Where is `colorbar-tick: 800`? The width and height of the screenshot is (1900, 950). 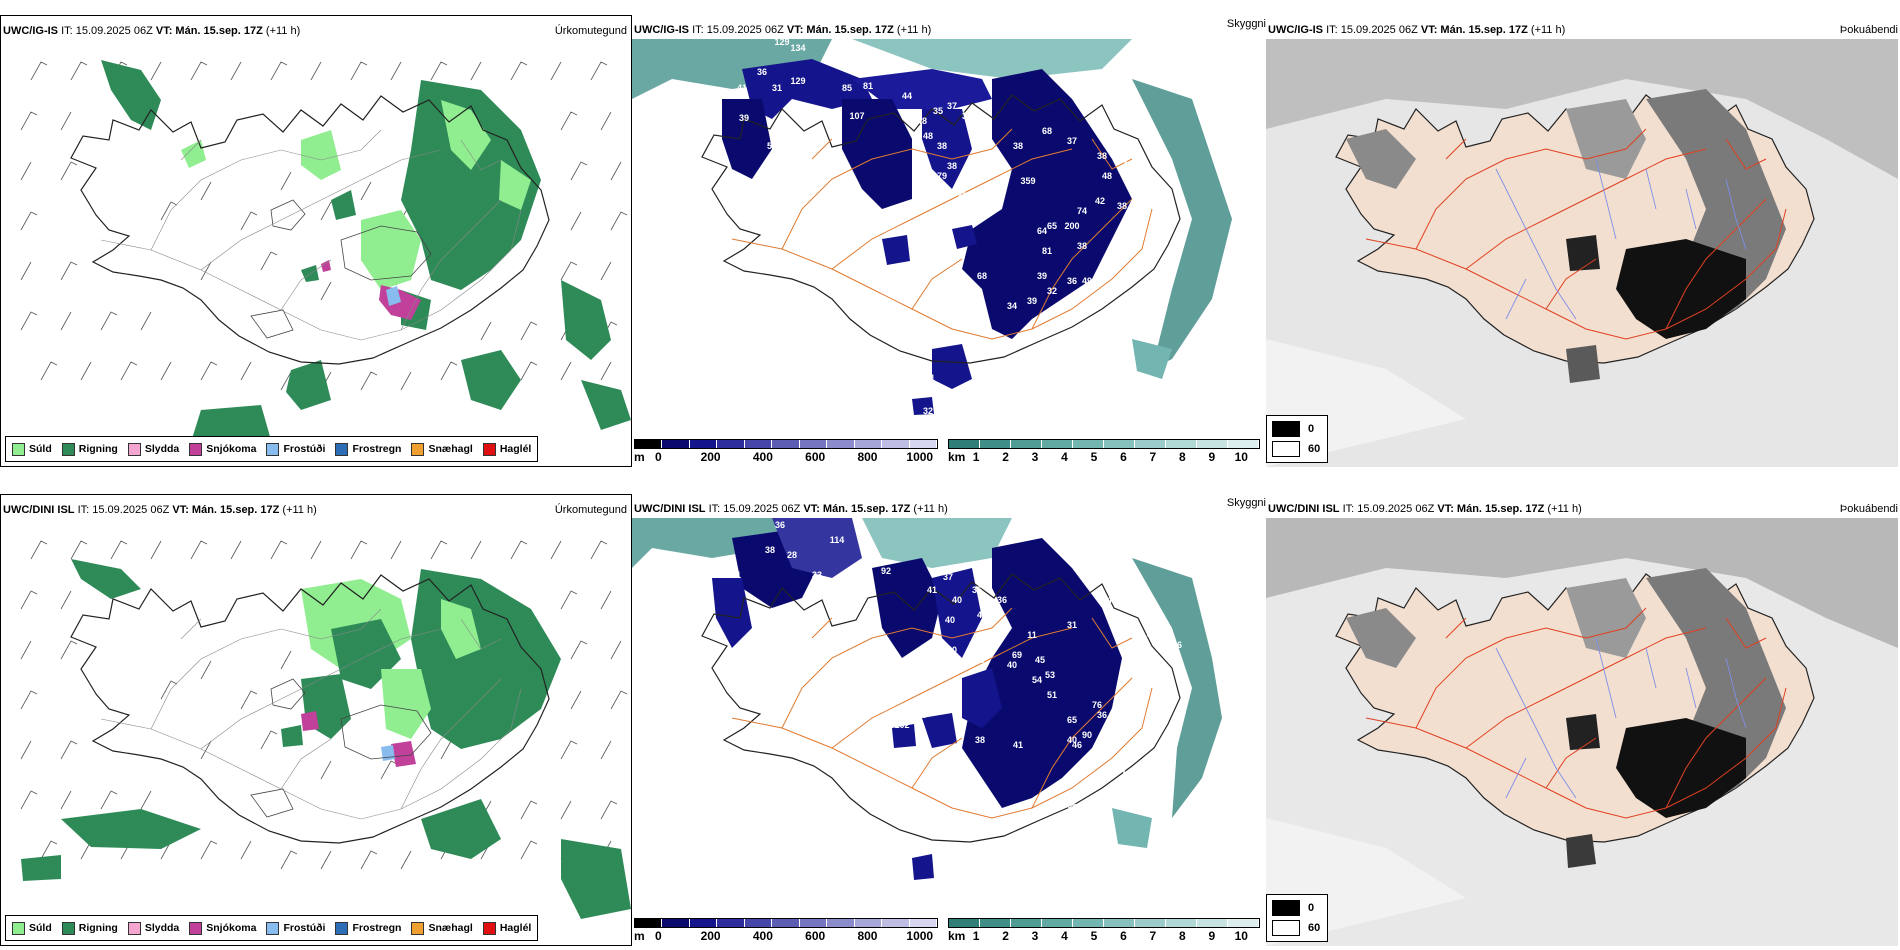
colorbar-tick: 800 is located at coordinates (867, 457).